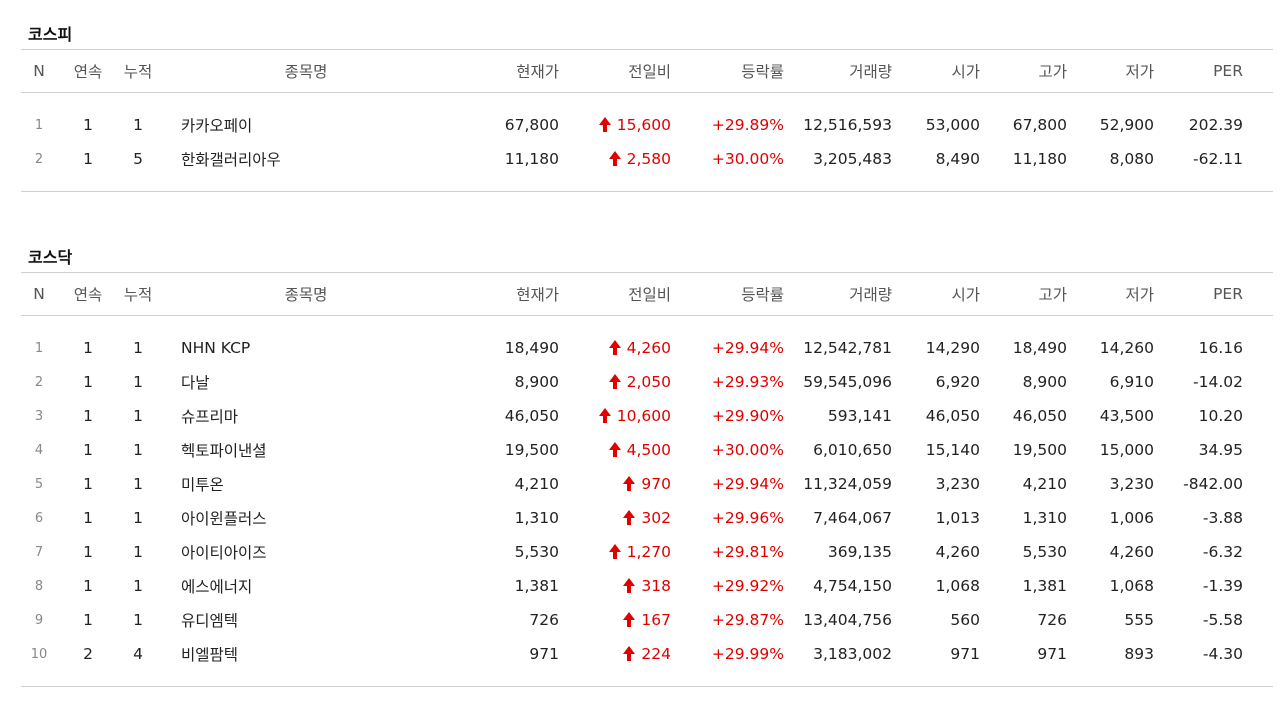 The image size is (1280, 701). I want to click on per-cell: -5.58, so click(1222, 620).